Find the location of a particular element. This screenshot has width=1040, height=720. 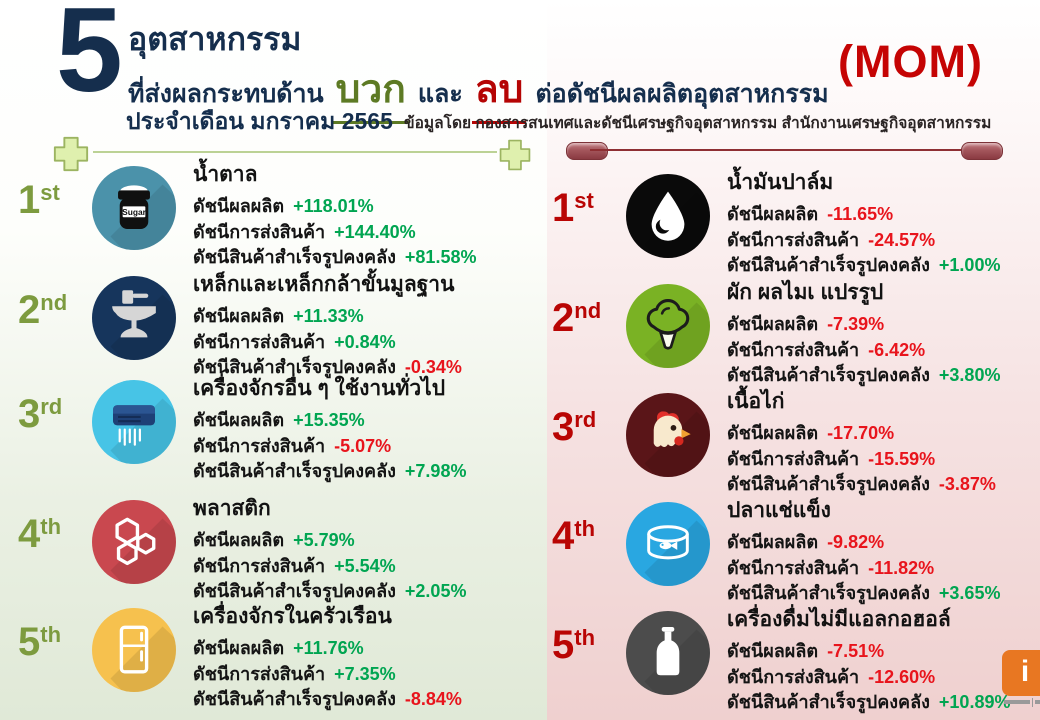

metric-value: +11.33% is located at coordinates (328, 316).